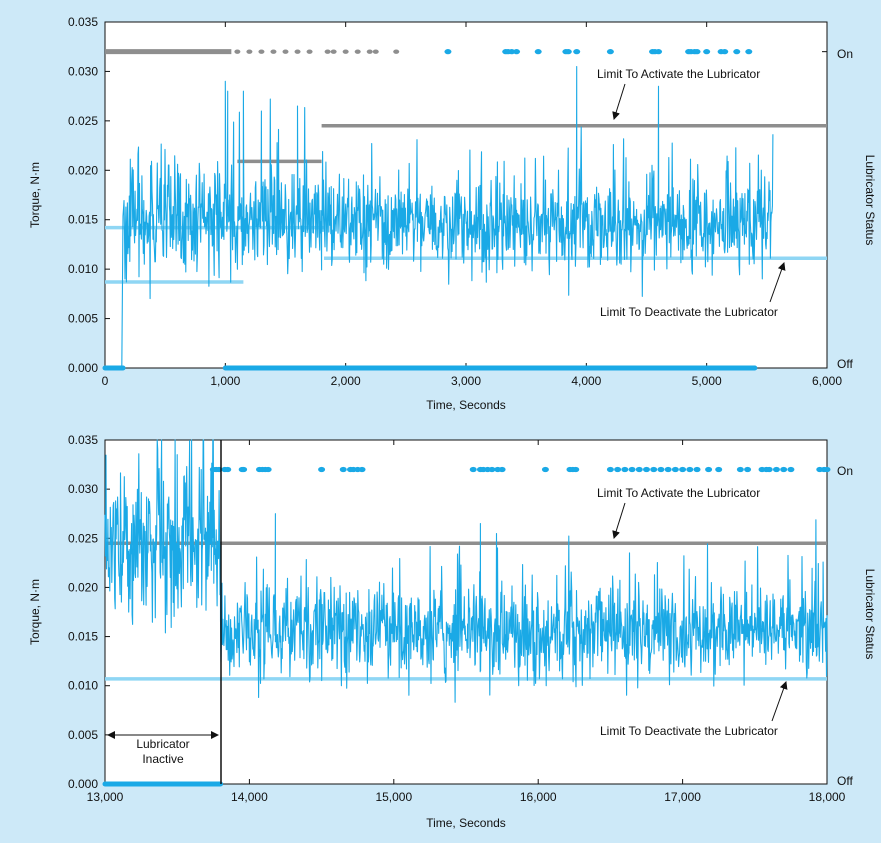  I want to click on x-tick-label: 16,000, so click(538, 797).